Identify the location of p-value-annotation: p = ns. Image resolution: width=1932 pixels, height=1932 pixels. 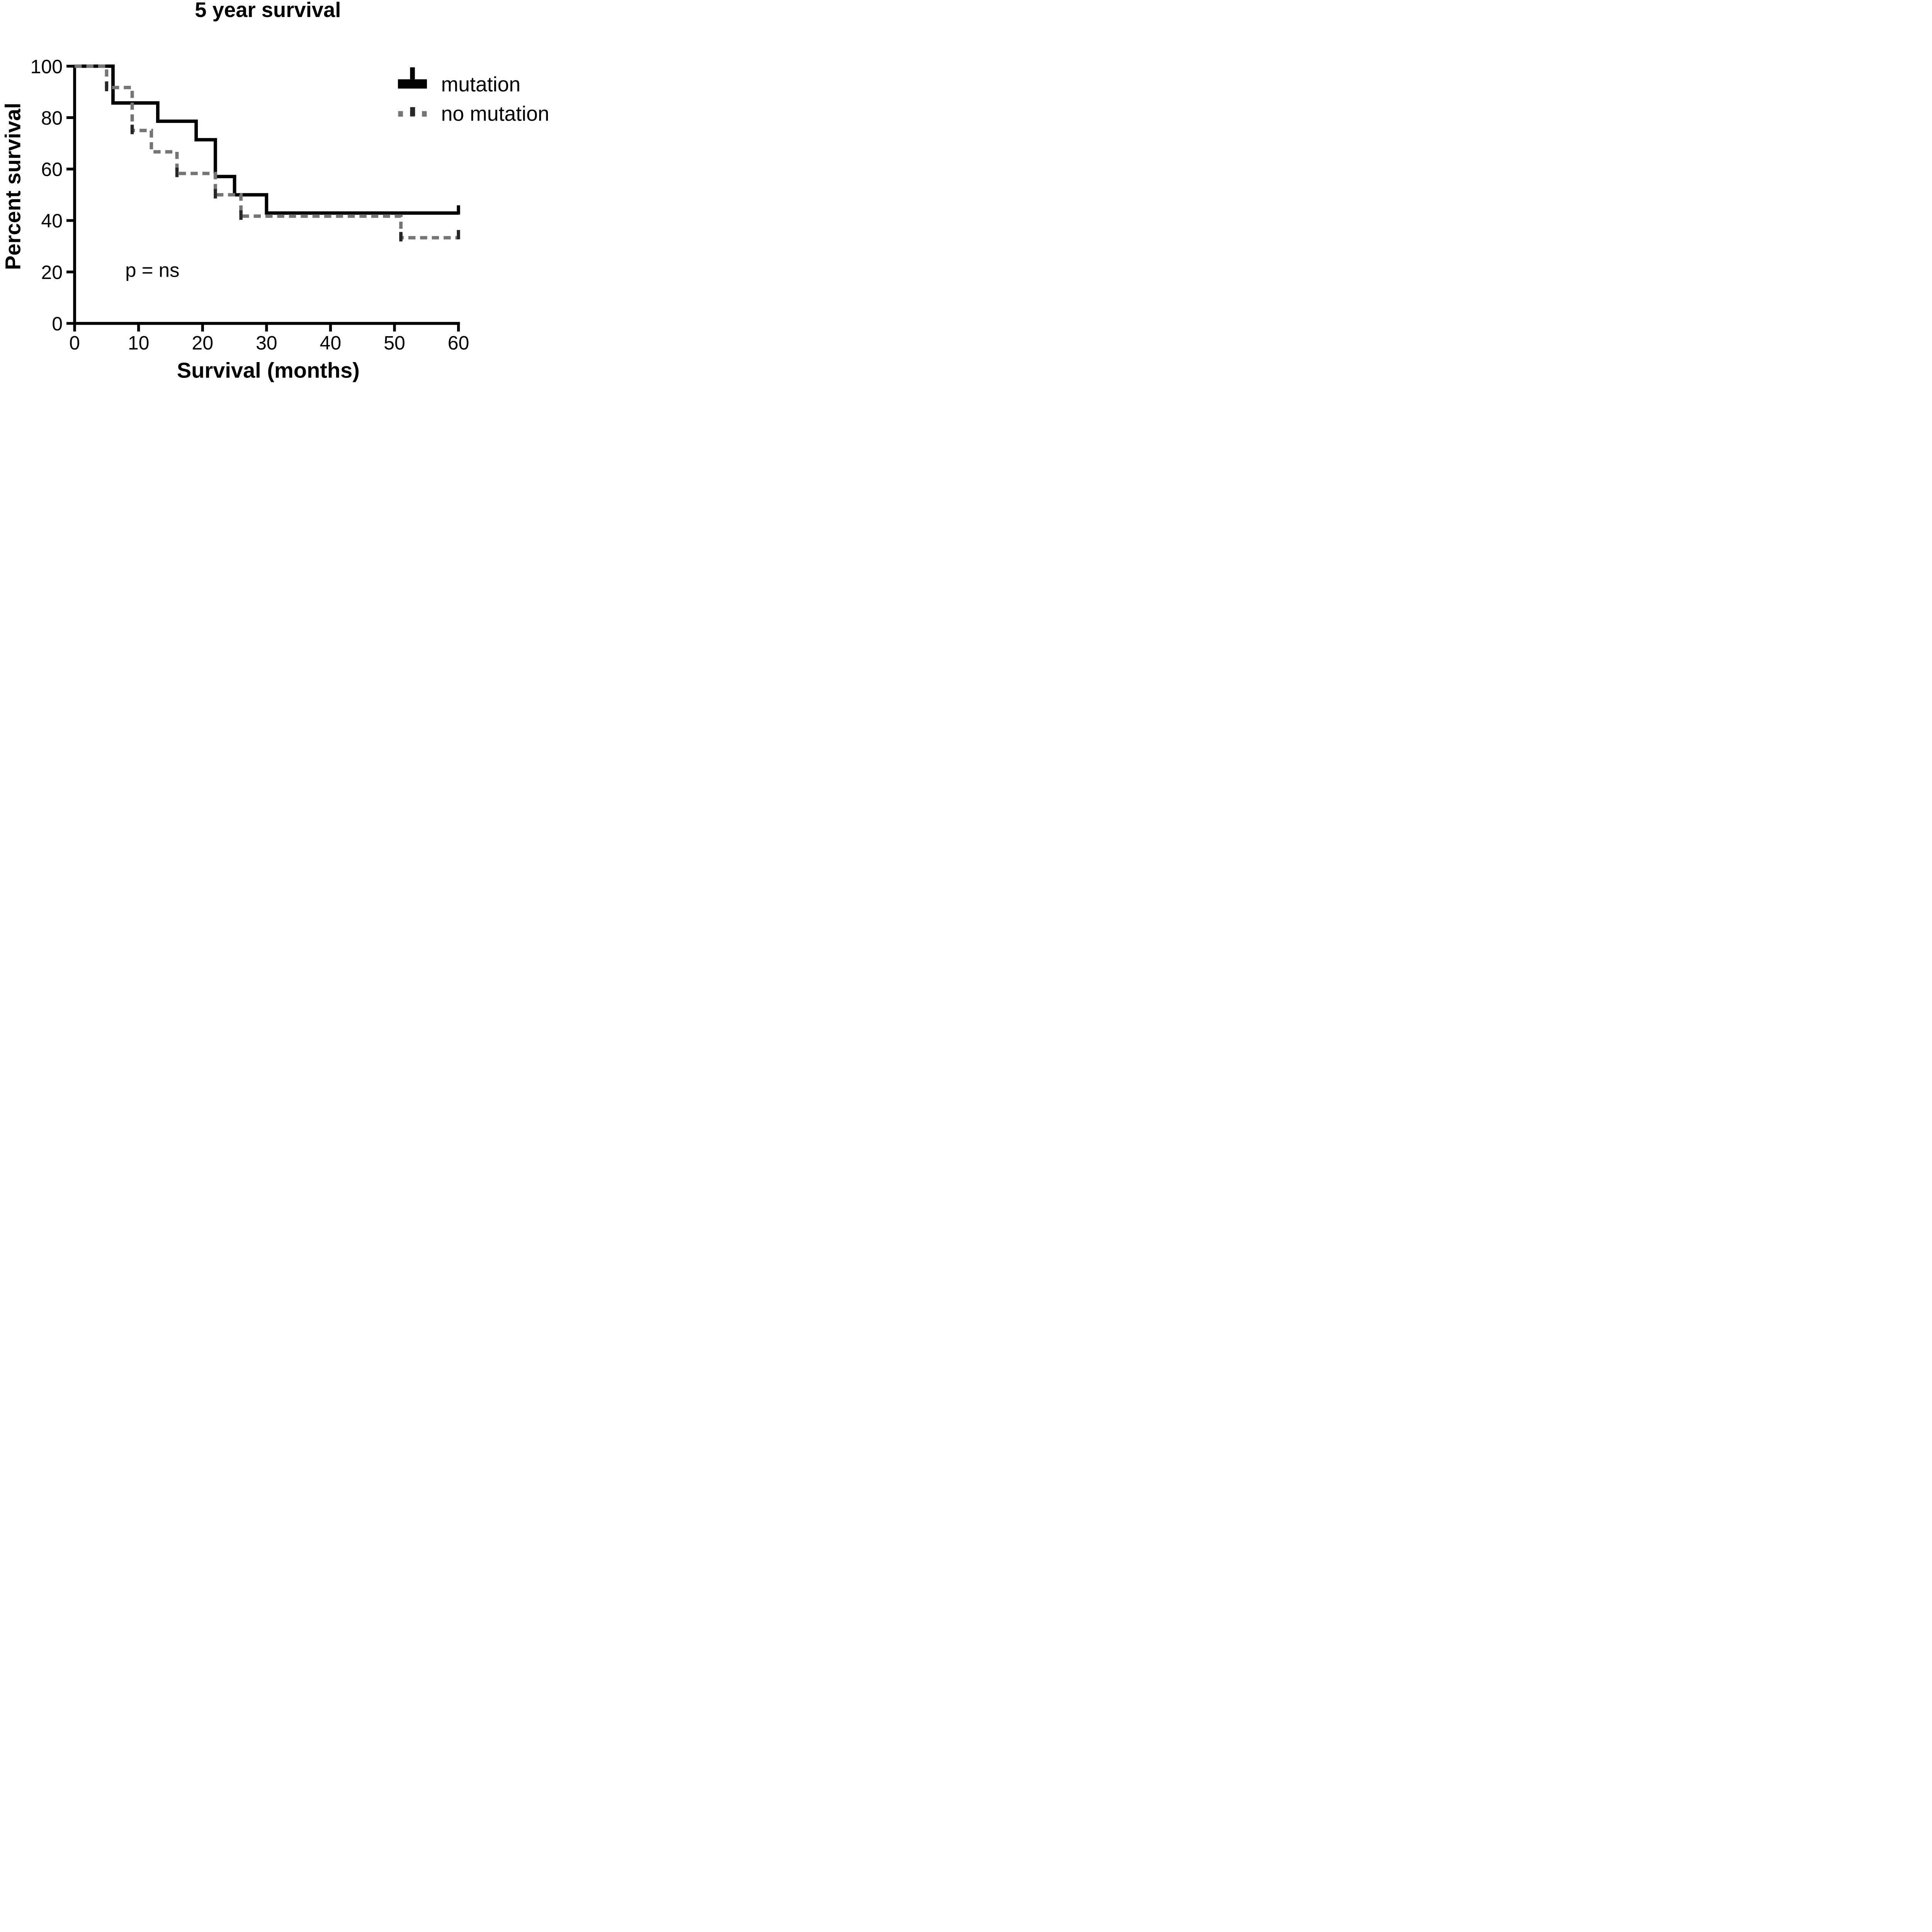
(152, 270).